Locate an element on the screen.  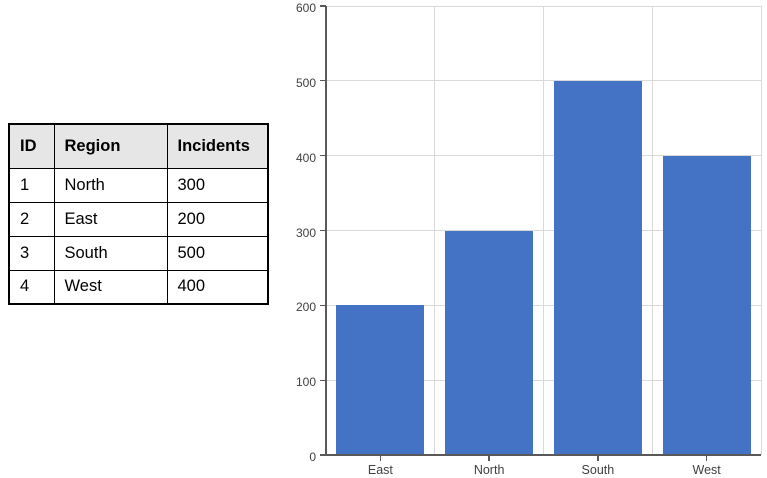
cell-region: South is located at coordinates (110, 253).